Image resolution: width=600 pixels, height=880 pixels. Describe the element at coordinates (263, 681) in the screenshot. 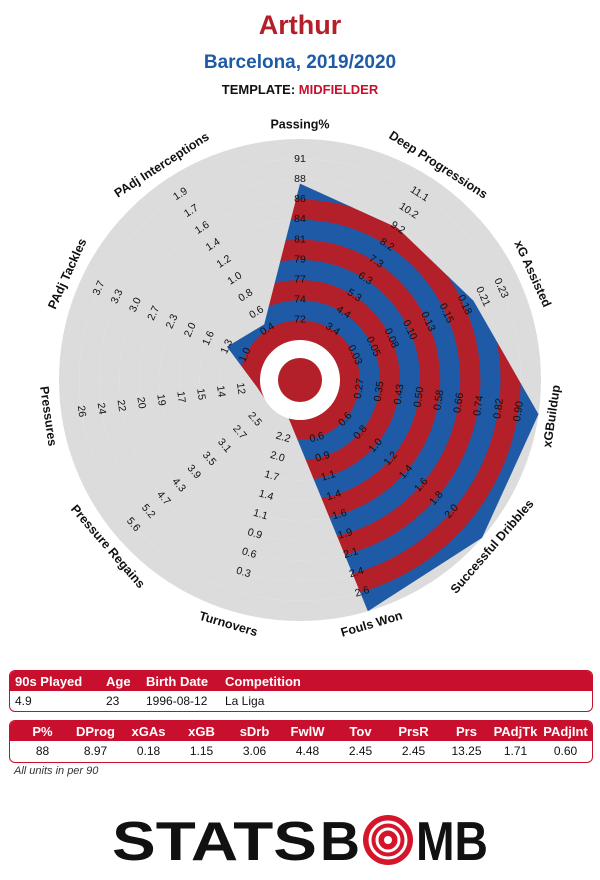

I see `info-header-cell: Competition` at that location.